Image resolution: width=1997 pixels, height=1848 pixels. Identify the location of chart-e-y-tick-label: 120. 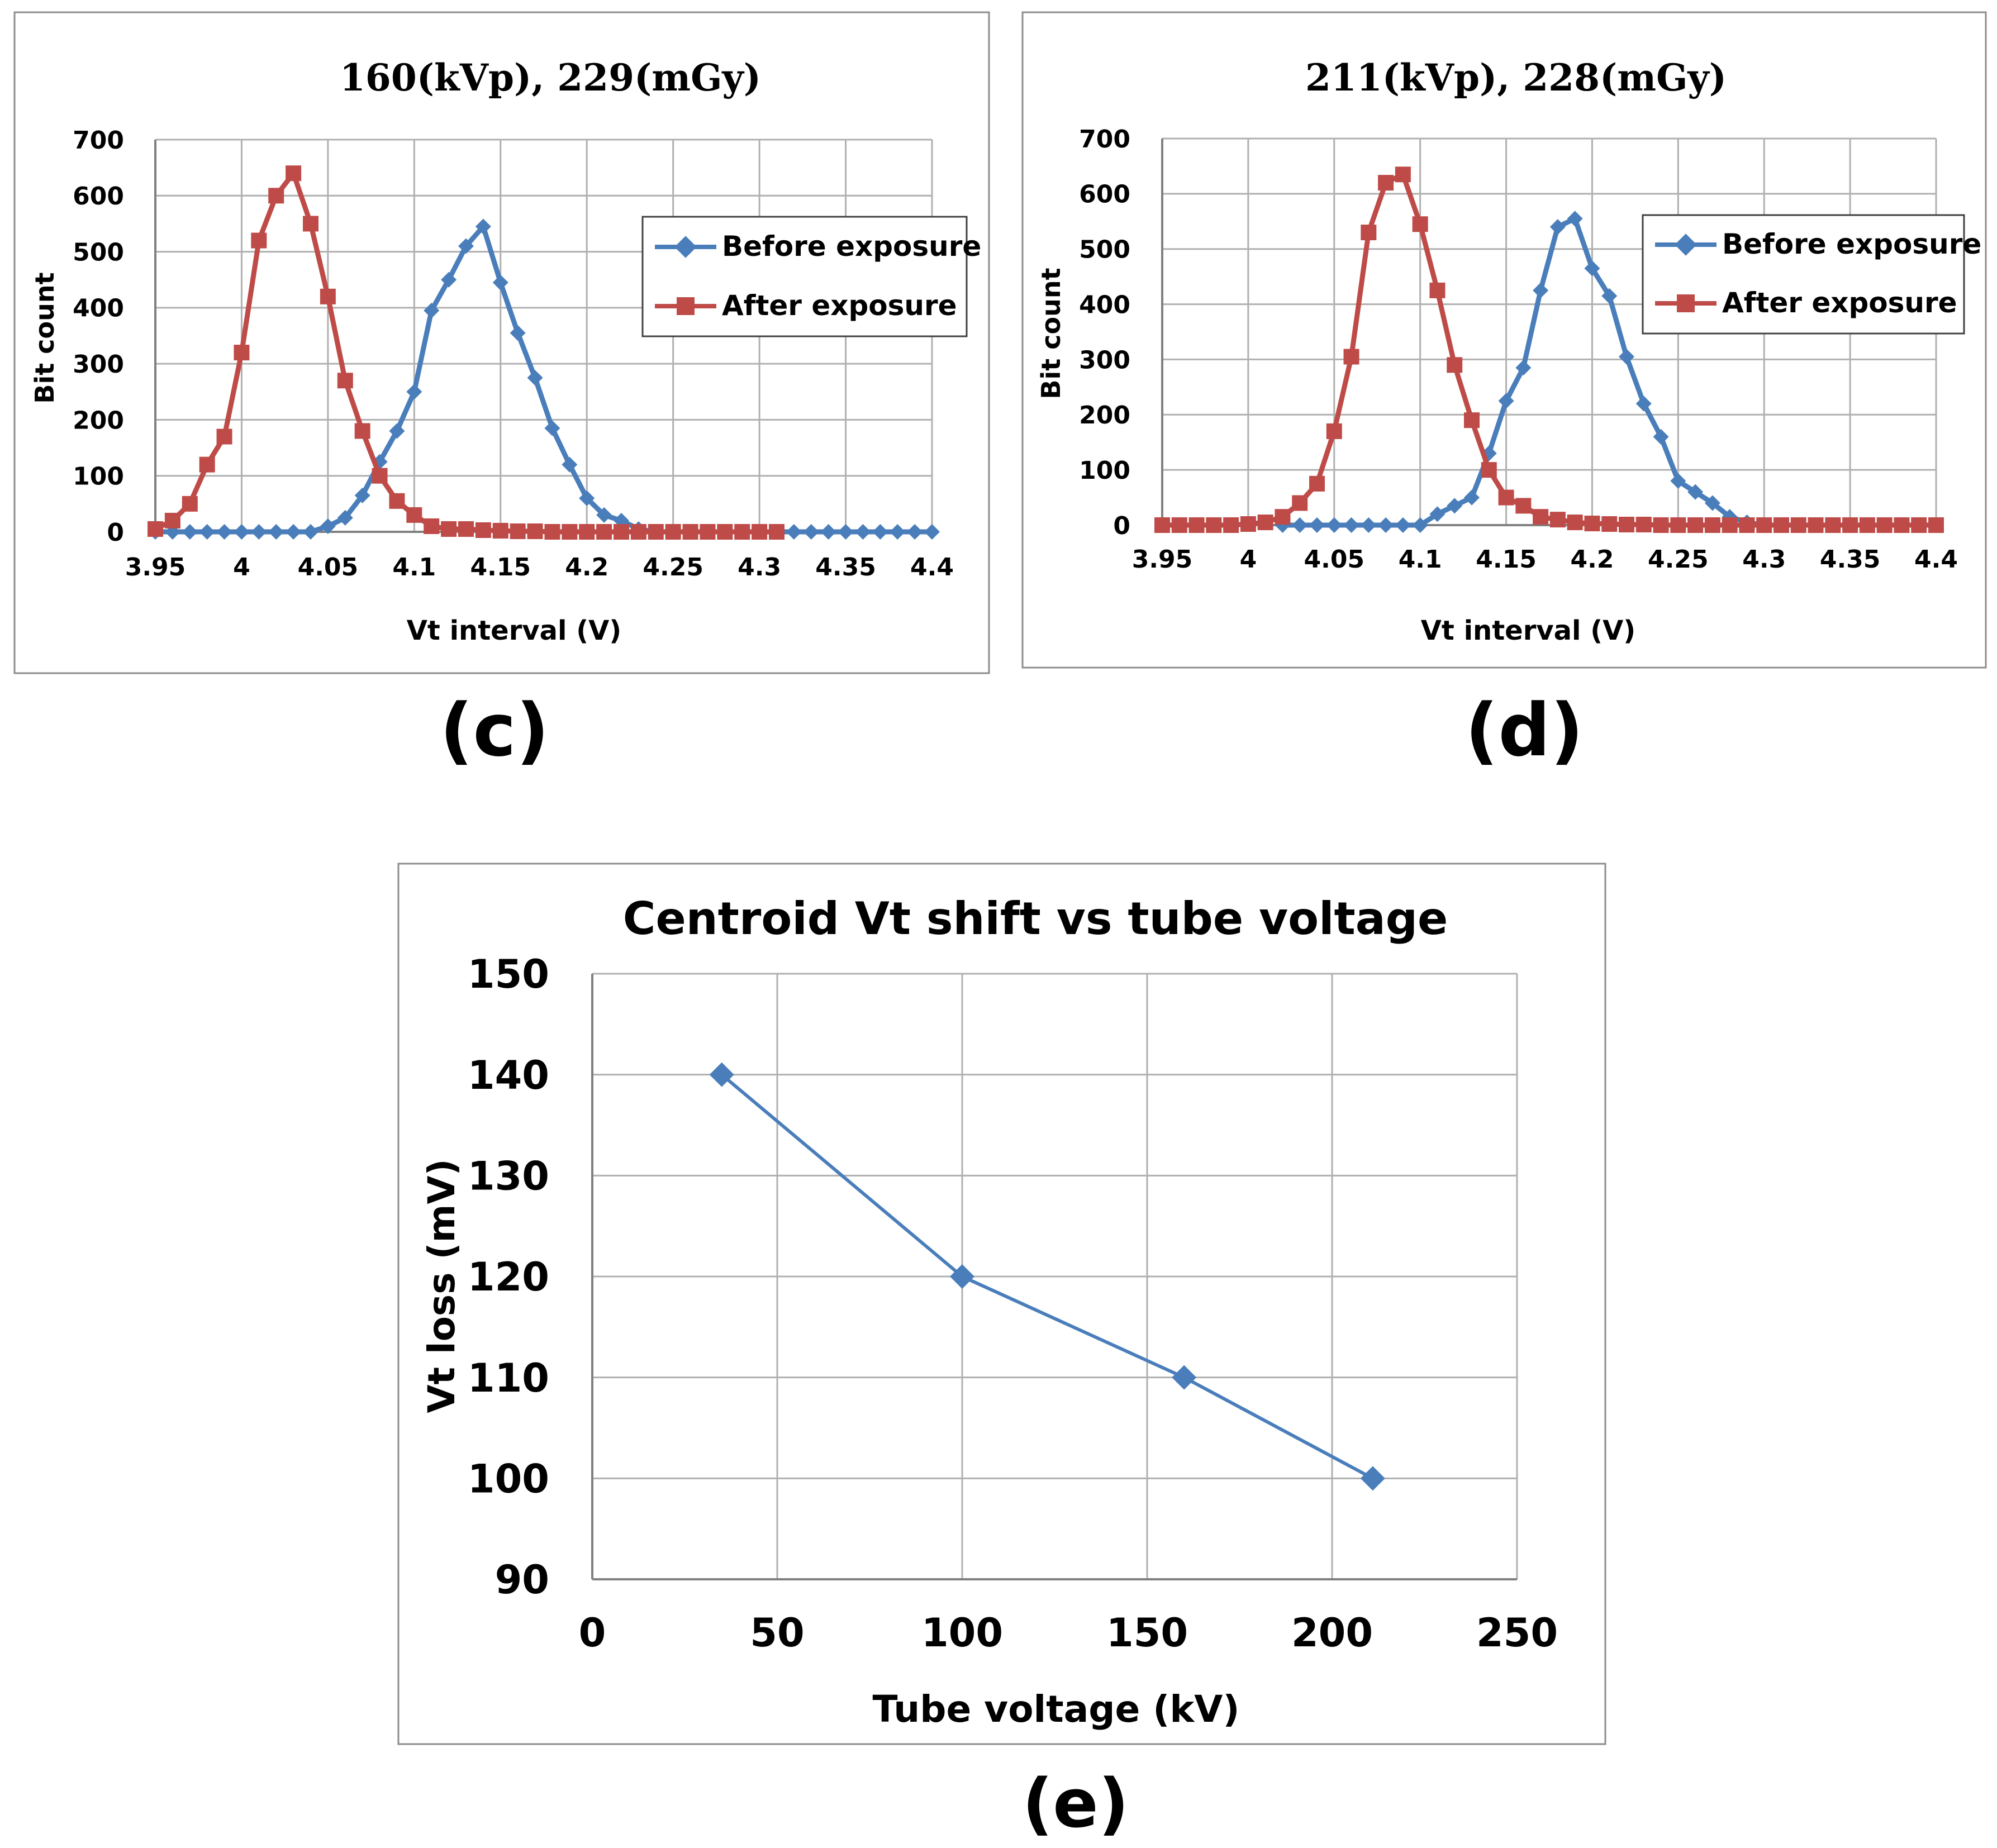
(508, 1277).